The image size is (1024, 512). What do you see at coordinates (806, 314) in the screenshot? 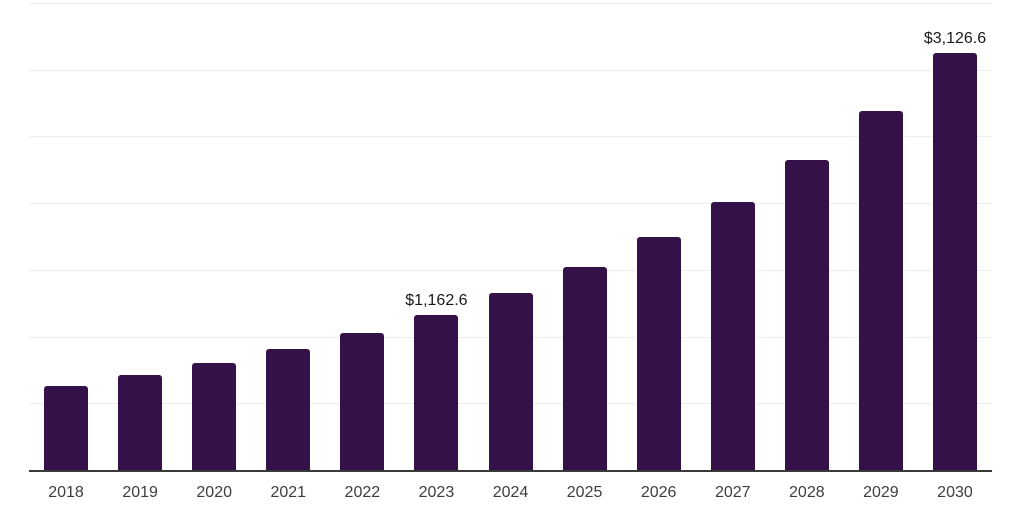
I see `bar-2028` at bounding box center [806, 314].